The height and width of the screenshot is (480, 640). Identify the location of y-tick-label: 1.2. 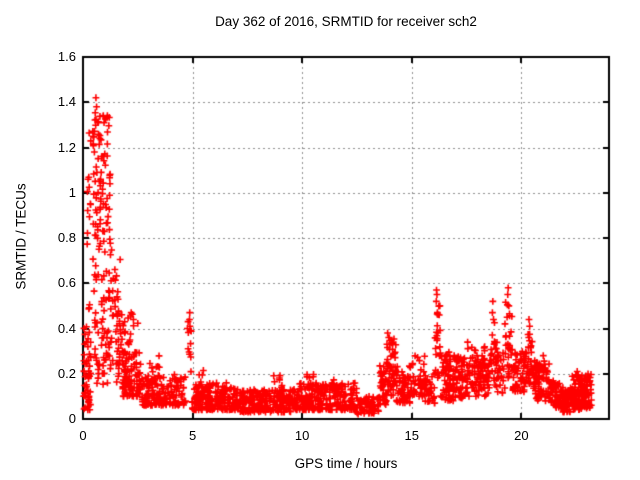
(66, 147).